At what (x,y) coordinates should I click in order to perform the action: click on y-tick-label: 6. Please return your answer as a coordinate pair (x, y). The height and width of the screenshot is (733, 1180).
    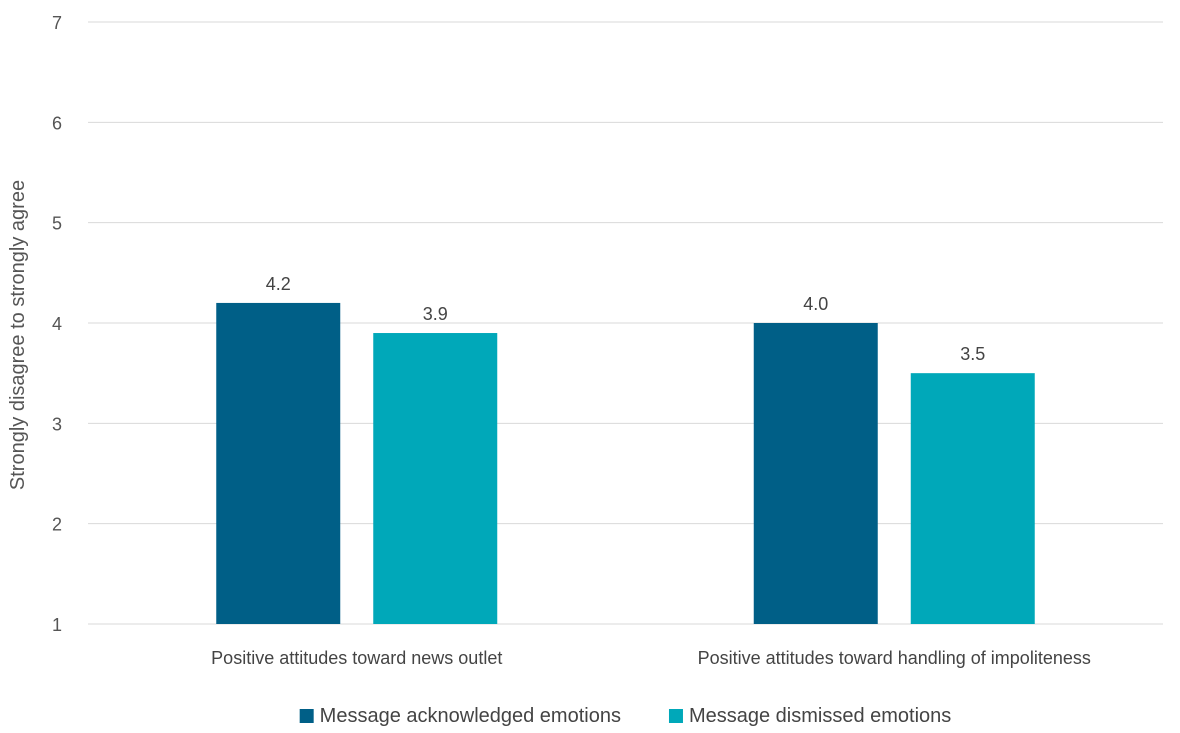
    Looking at the image, I should click on (57, 123).